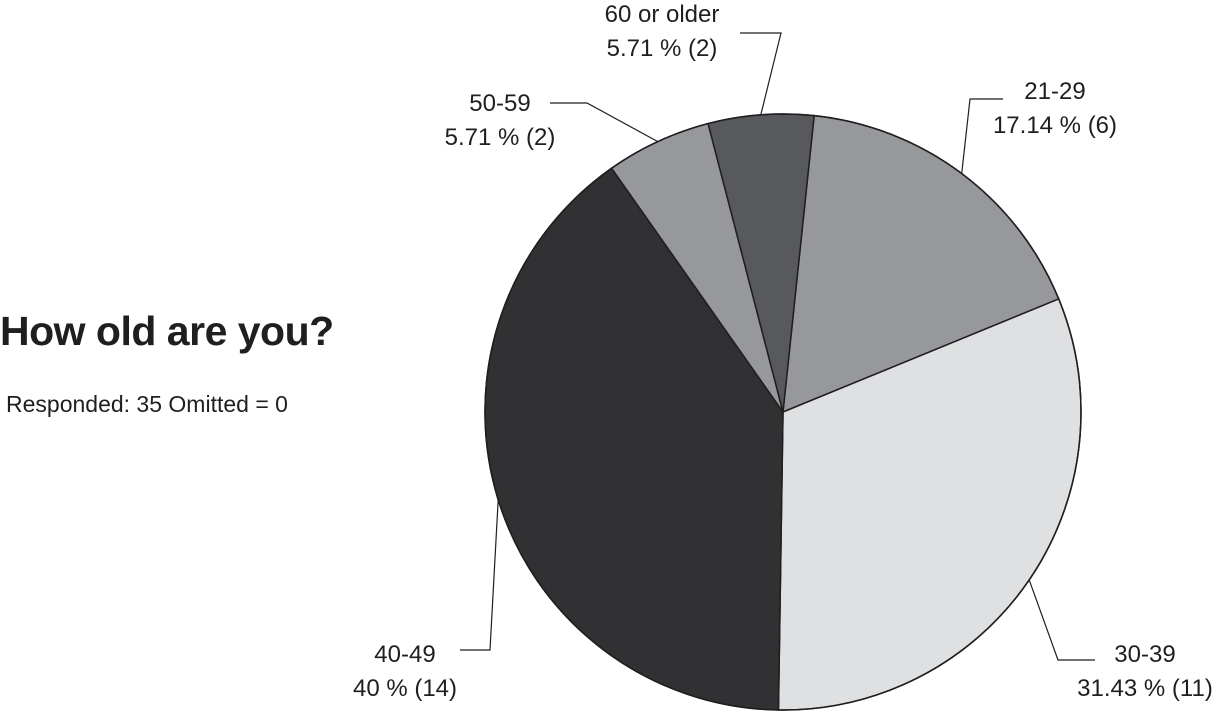 Image resolution: width=1227 pixels, height=715 pixels. Describe the element at coordinates (662, 31) in the screenshot. I see `slice-label-group: 60 or older 5.71 % (2)` at that location.